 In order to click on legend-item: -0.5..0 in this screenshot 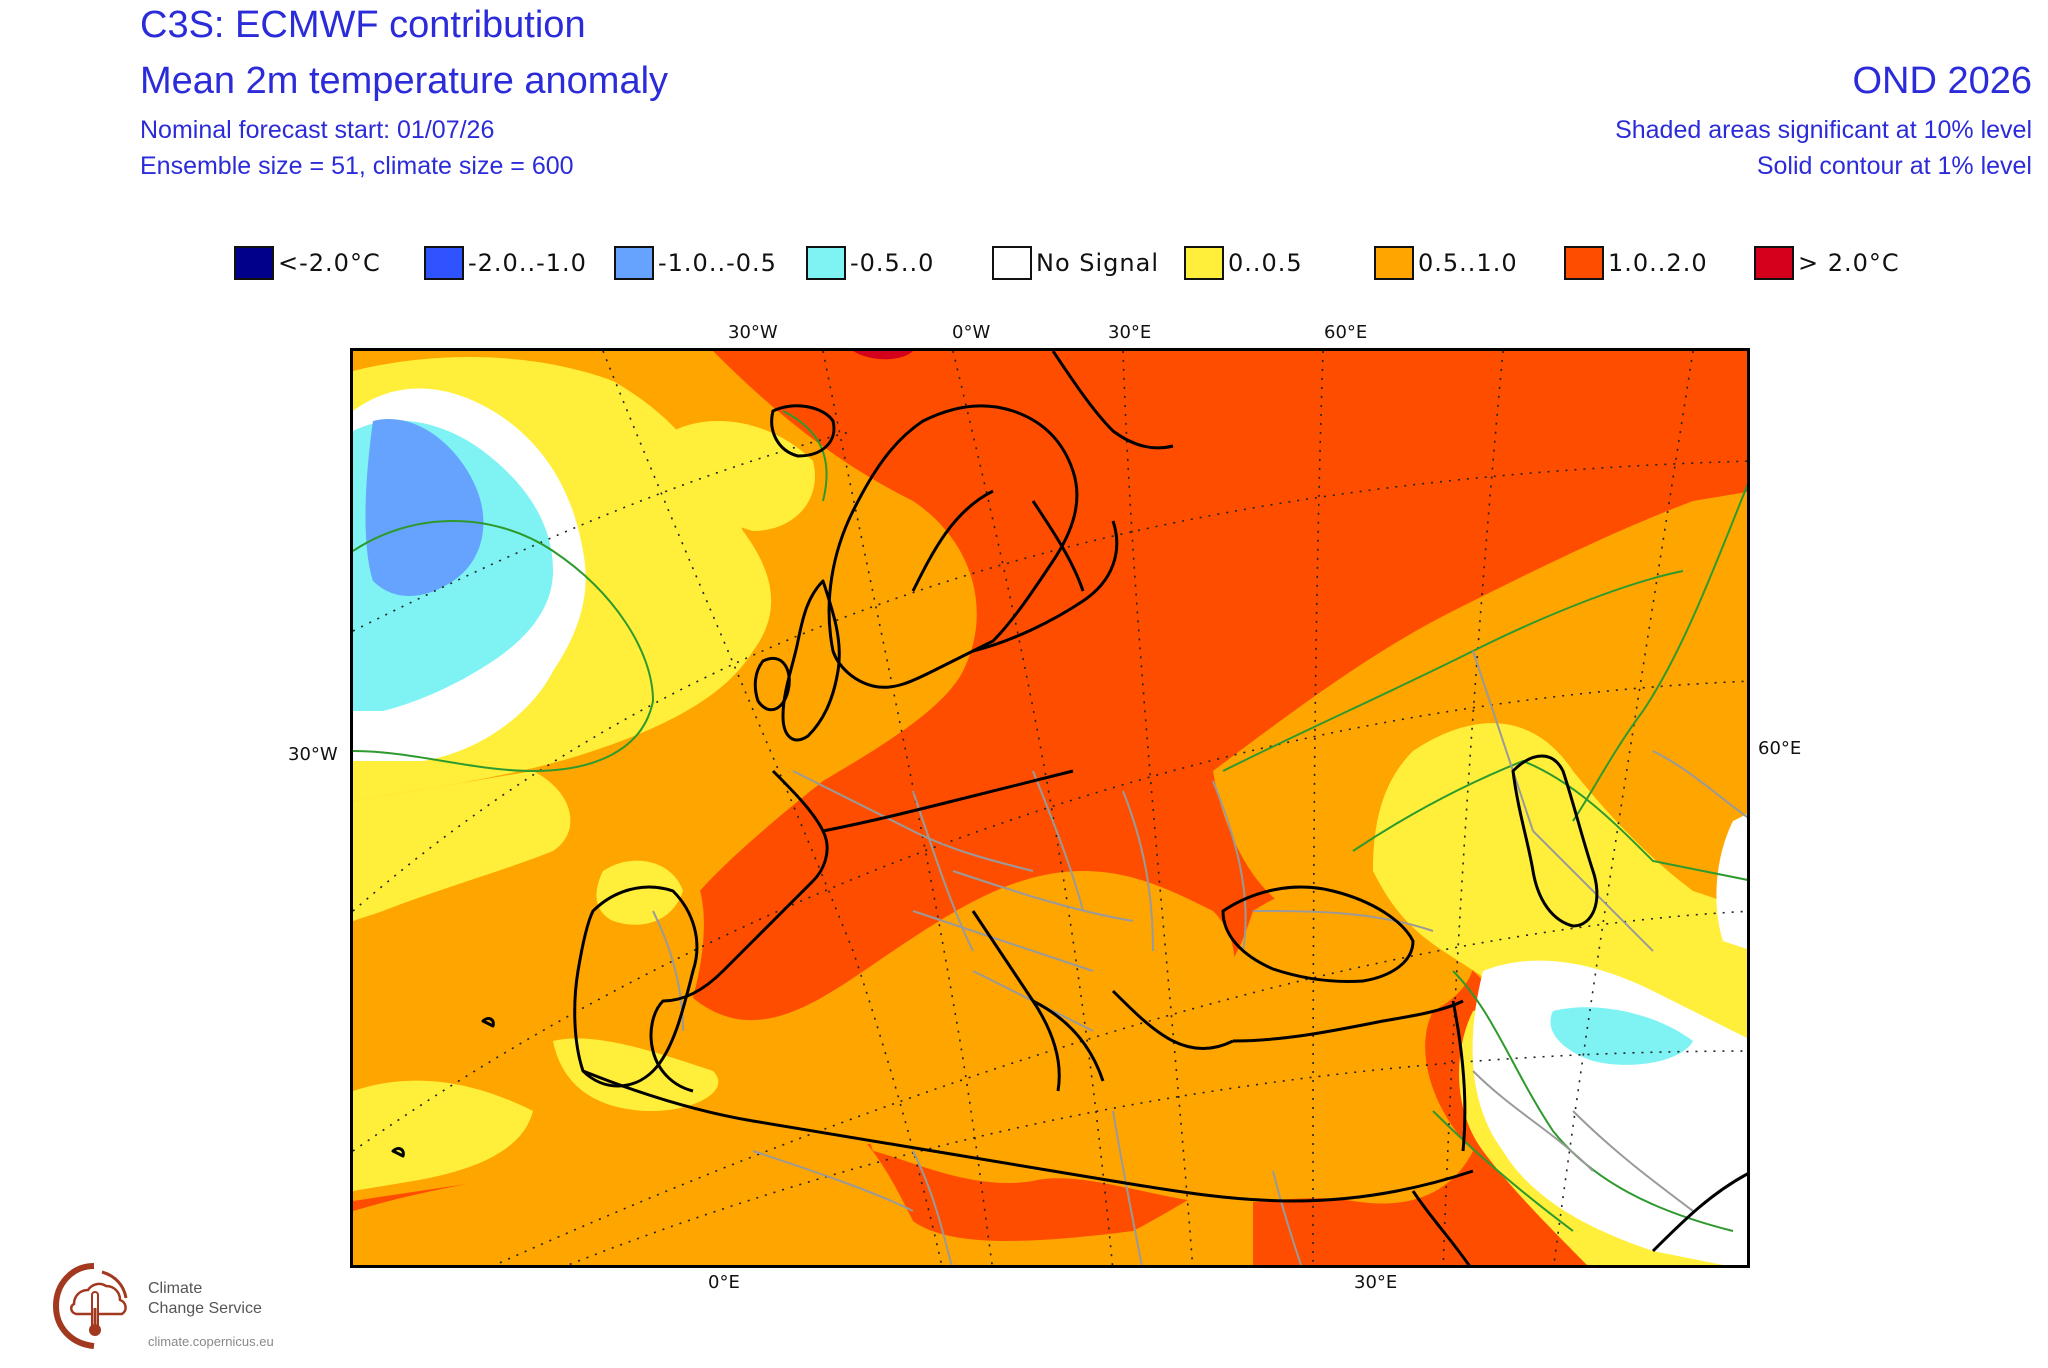, I will do `click(870, 263)`.